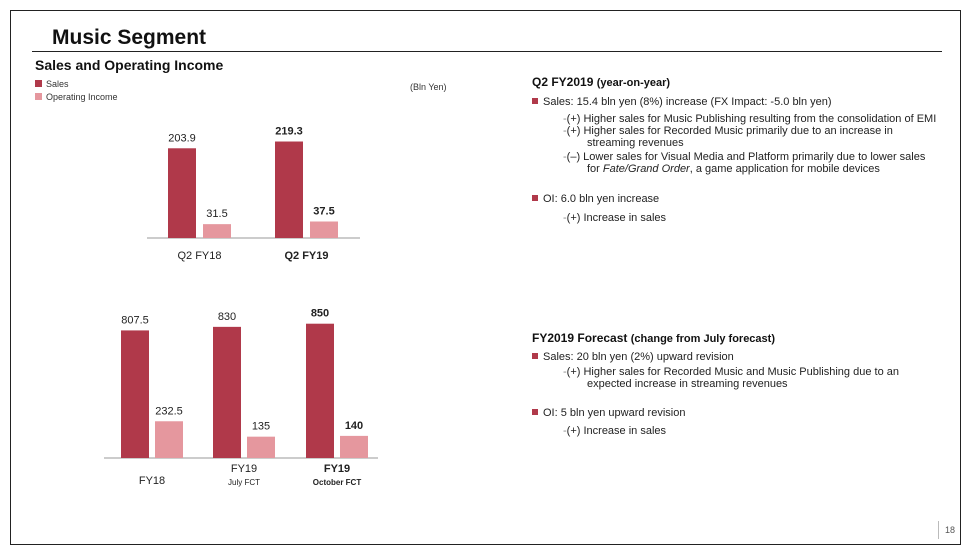 The height and width of the screenshot is (555, 973). What do you see at coordinates (938, 530) in the screenshot?
I see `page-number-divider` at bounding box center [938, 530].